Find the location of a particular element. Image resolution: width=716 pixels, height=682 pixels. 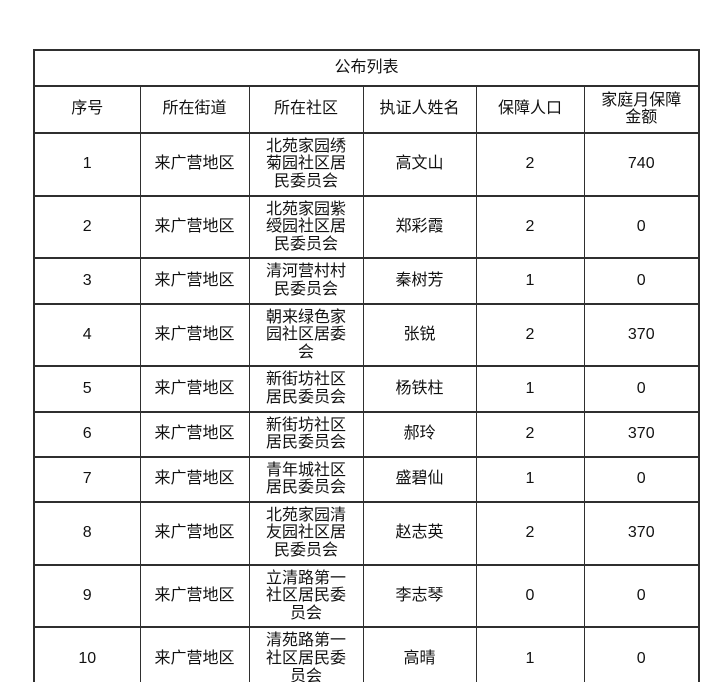

table-cell: 740 is located at coordinates (641, 164).